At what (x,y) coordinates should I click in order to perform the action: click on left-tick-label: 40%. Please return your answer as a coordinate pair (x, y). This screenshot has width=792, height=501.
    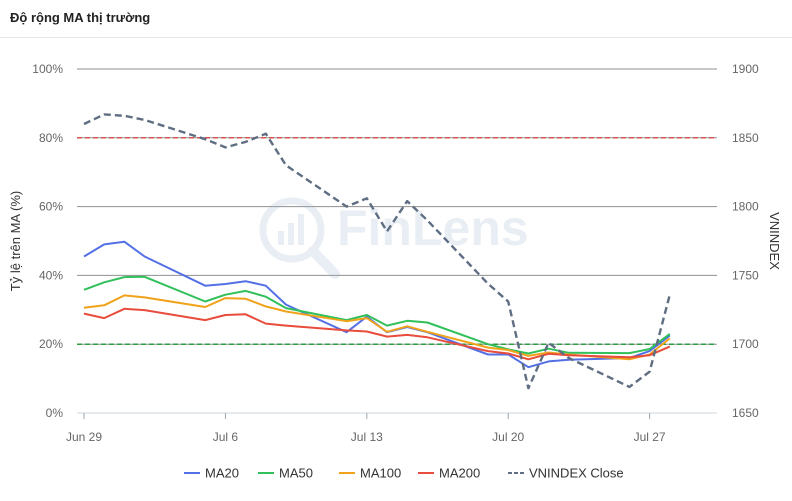
    Looking at the image, I should click on (51, 275).